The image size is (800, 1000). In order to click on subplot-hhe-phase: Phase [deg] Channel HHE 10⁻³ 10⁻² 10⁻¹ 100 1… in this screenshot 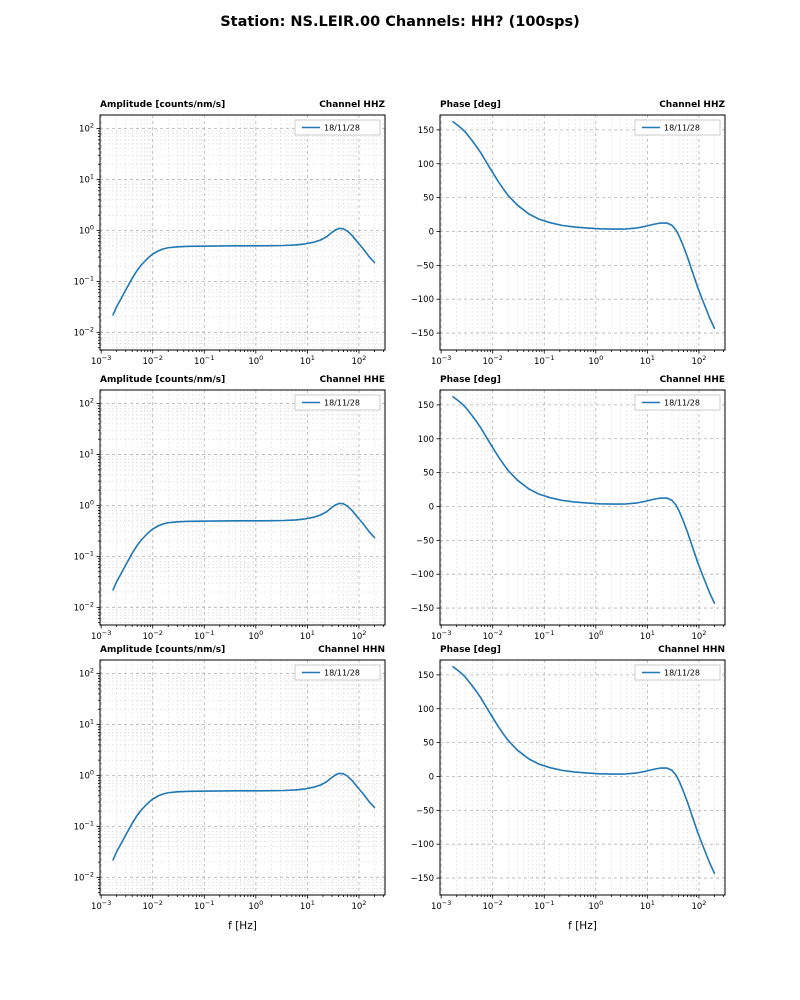, I will do `click(561, 518)`.